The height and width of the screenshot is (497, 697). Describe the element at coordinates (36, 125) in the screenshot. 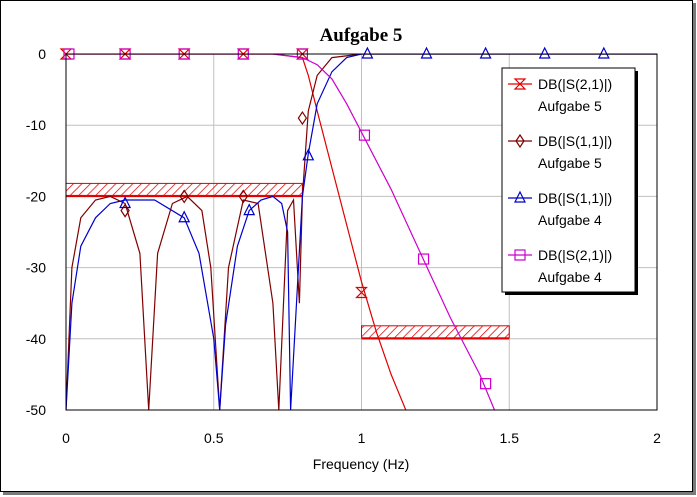

I see `y-tick-label: -10` at that location.